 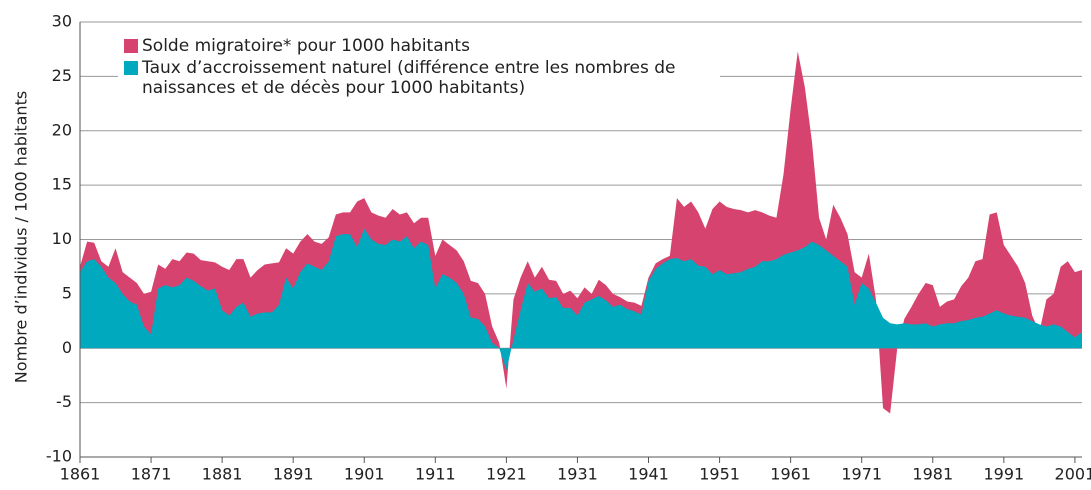 What do you see at coordinates (861, 474) in the screenshot?
I see `x-tick-label: 1971` at bounding box center [861, 474].